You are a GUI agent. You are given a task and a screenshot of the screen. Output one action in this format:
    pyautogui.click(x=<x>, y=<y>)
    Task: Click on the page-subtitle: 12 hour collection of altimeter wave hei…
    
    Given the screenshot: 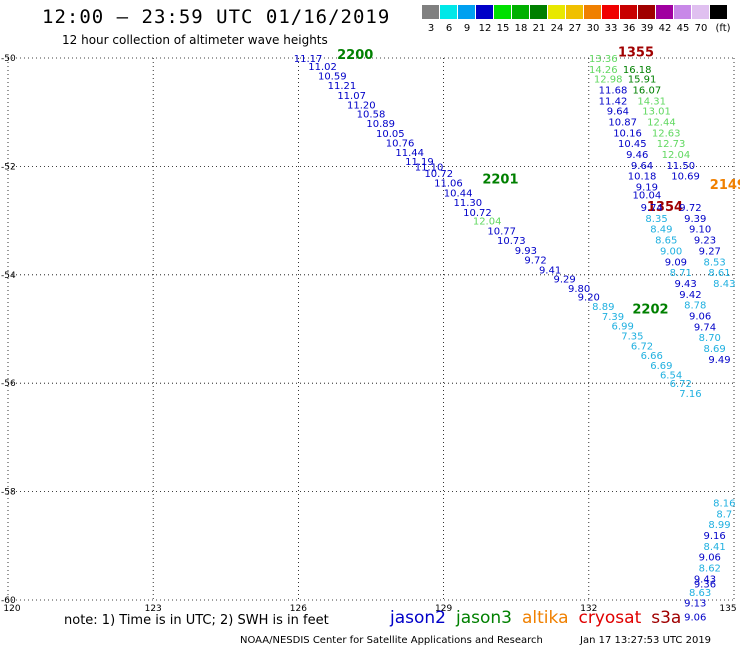 What is the action you would take?
    pyautogui.click(x=195, y=40)
    